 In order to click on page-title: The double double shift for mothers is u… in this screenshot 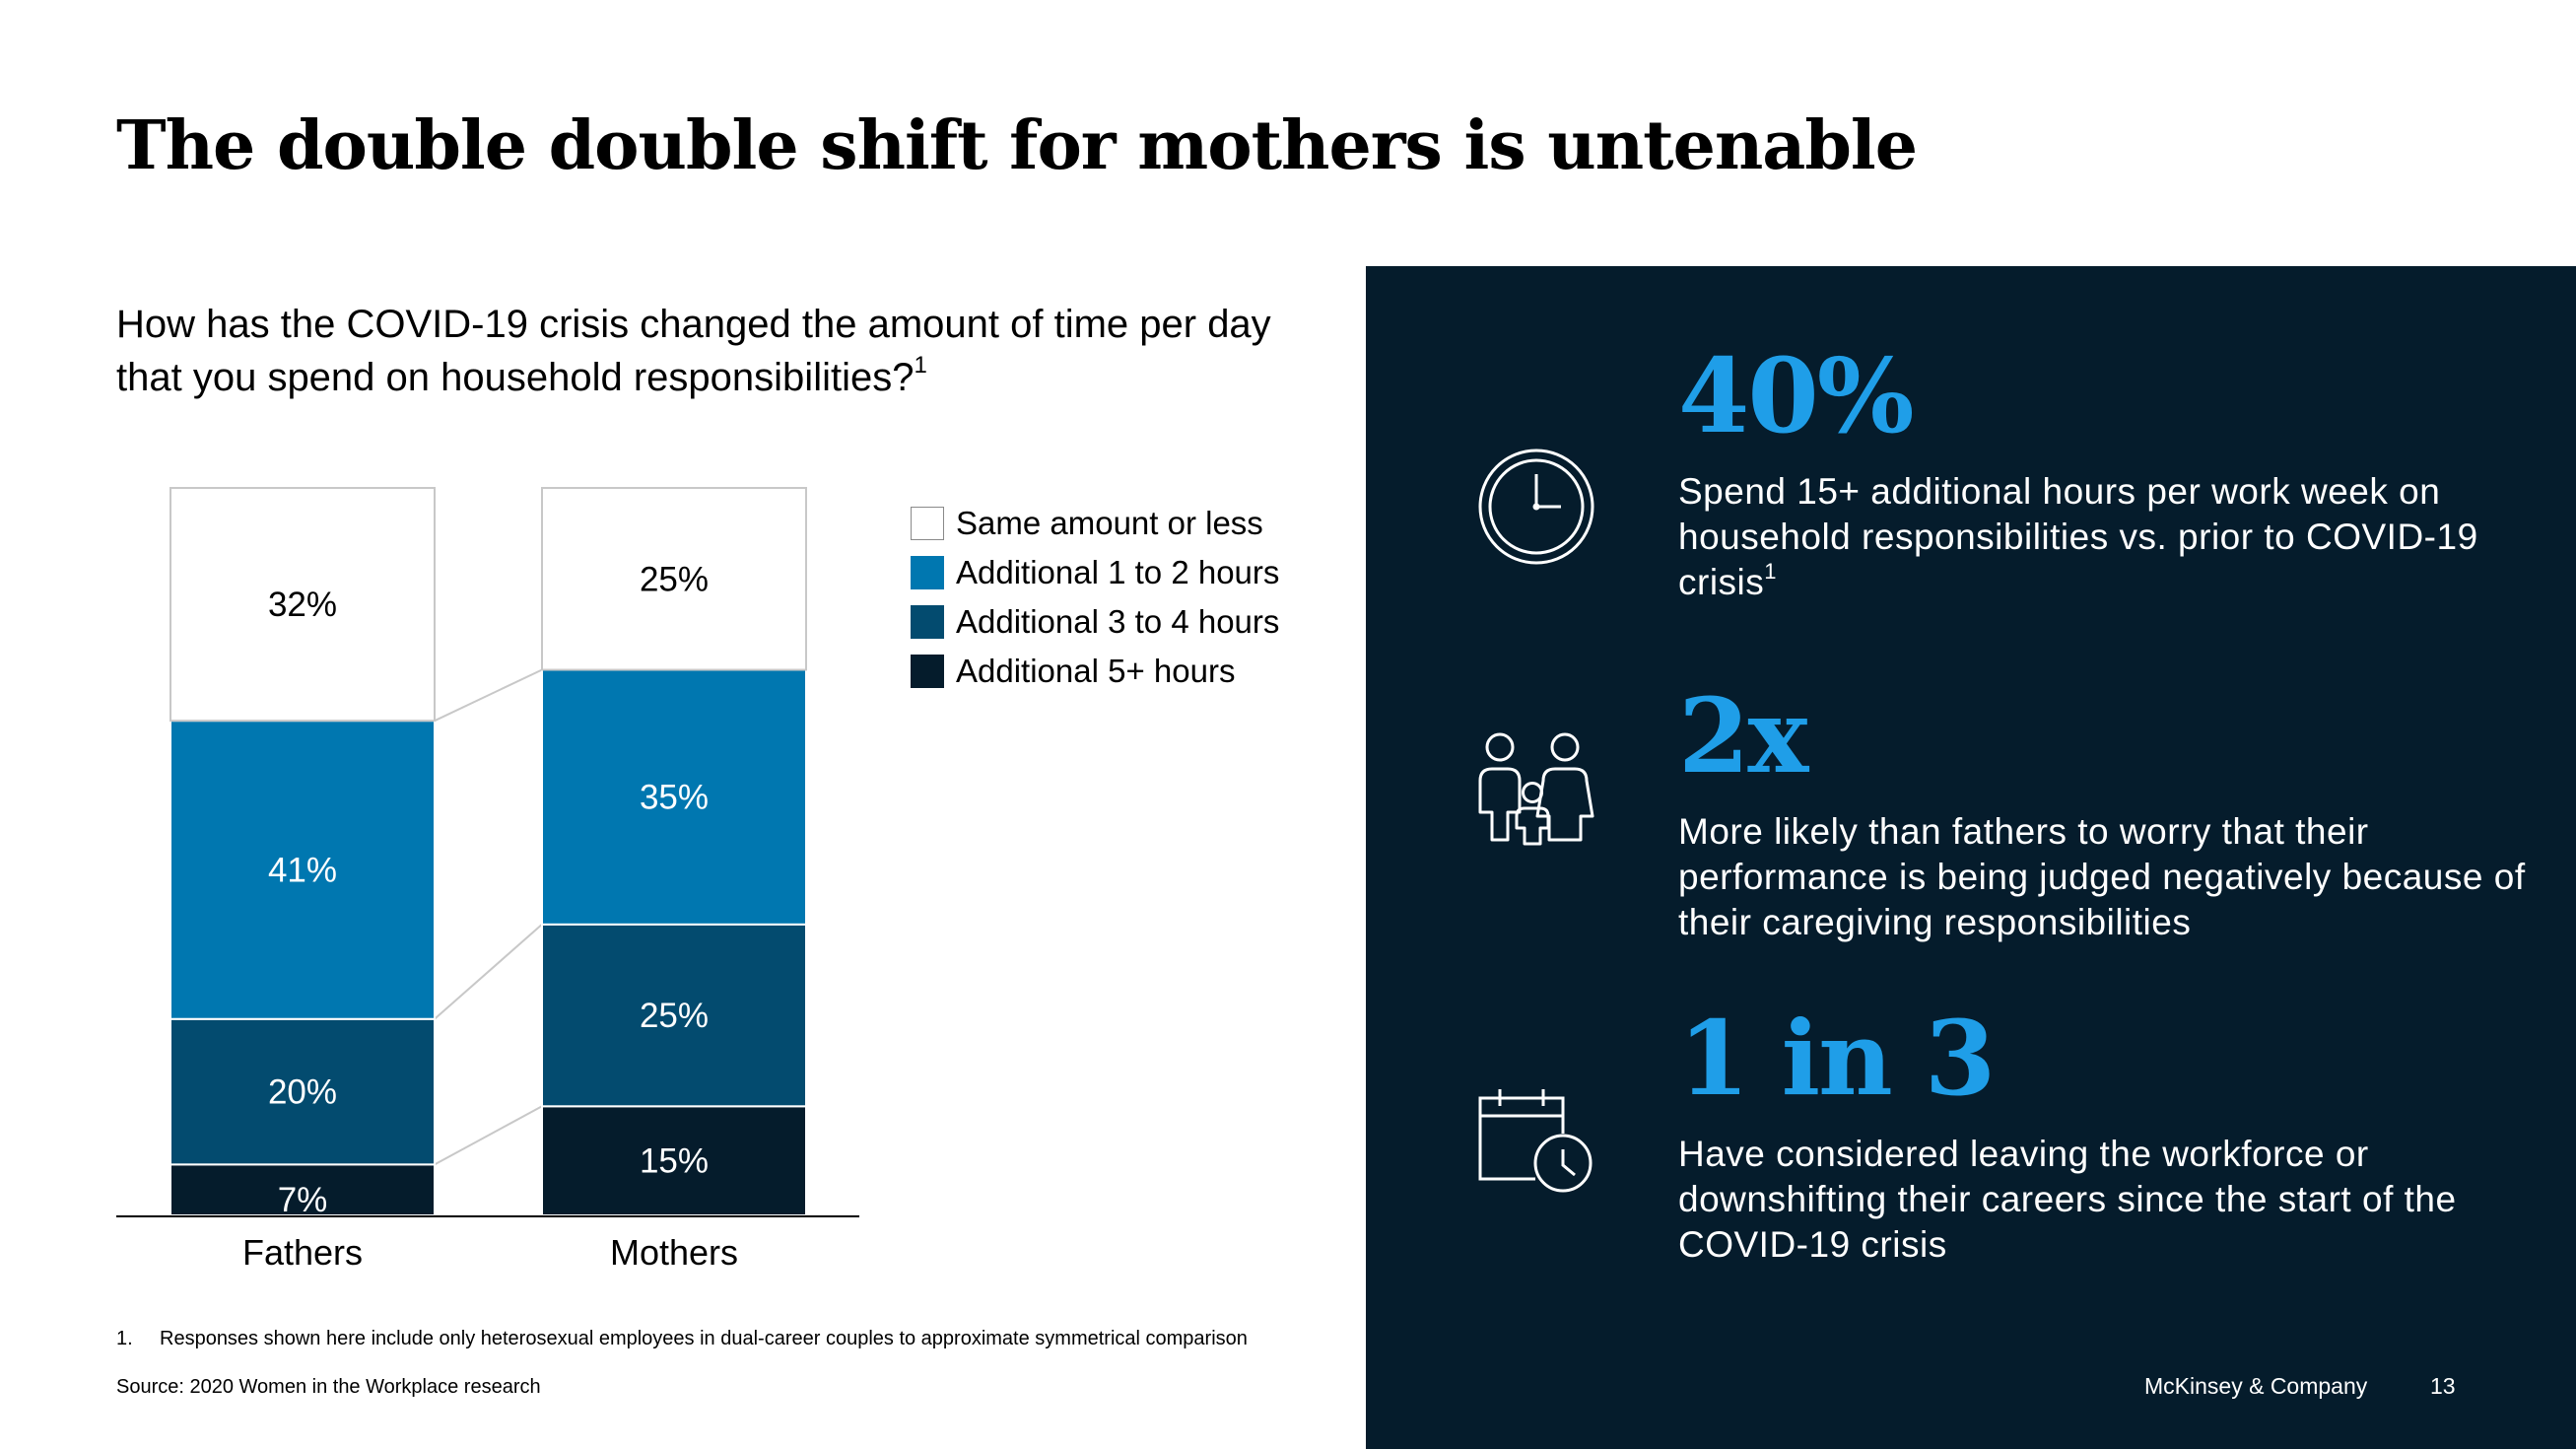, I will do `click(1017, 145)`.